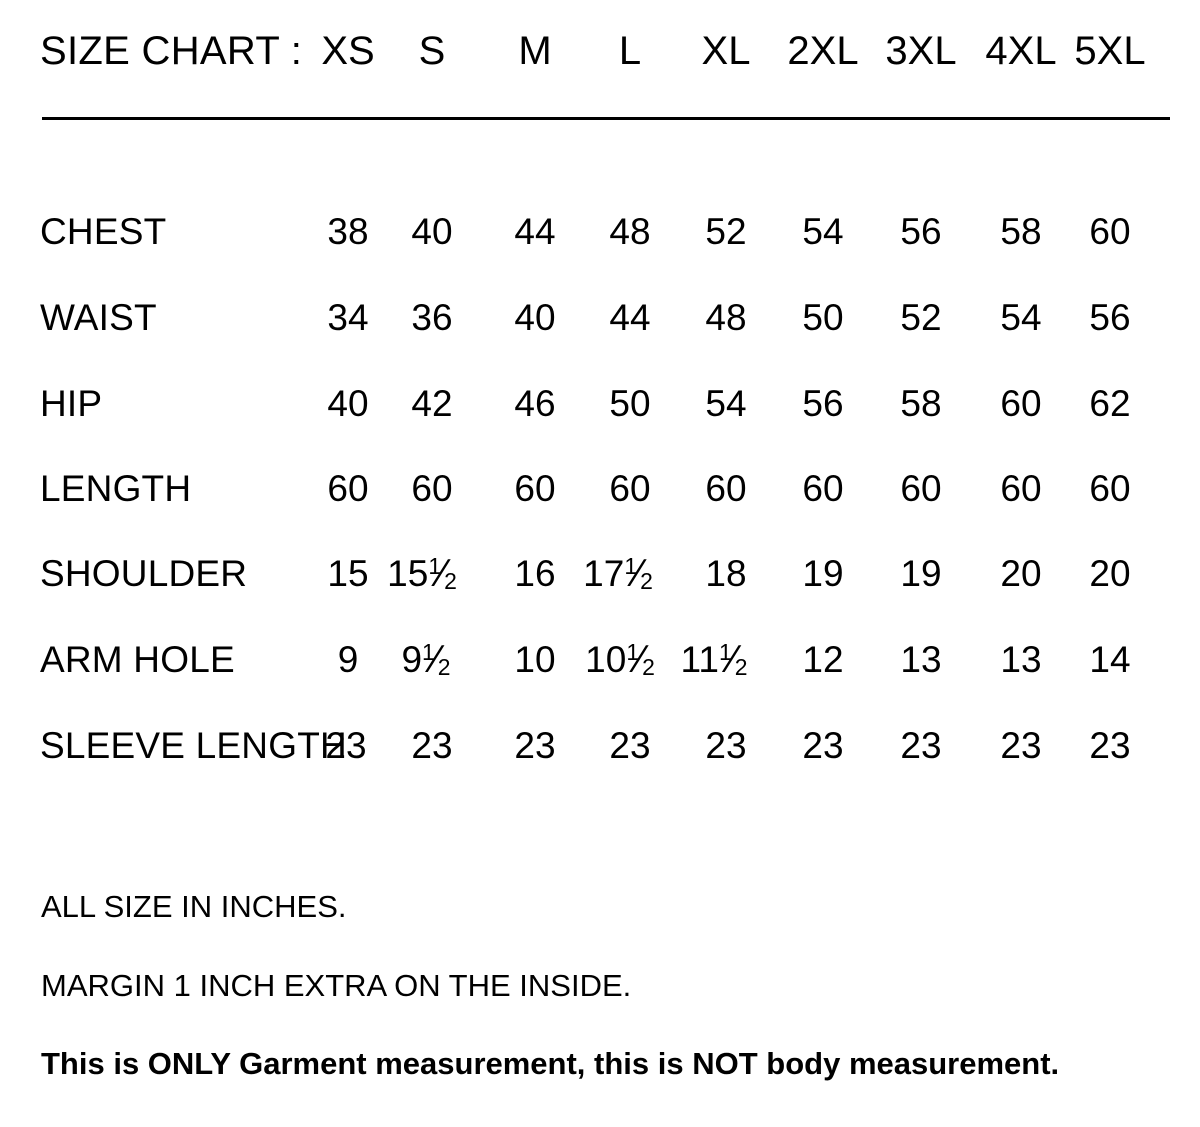 The width and height of the screenshot is (1200, 1127). What do you see at coordinates (823, 659) in the screenshot?
I see `cell: 12` at bounding box center [823, 659].